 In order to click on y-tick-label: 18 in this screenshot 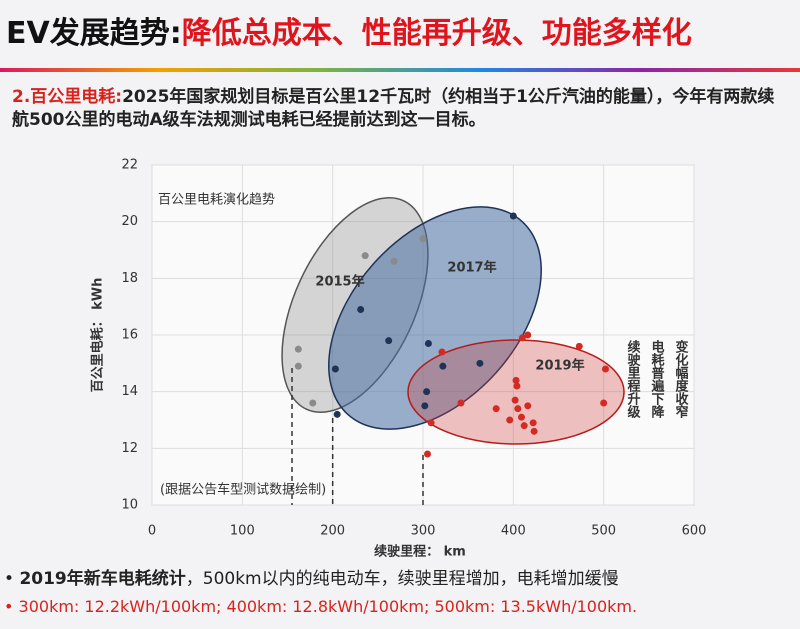, I will do `click(129, 278)`.